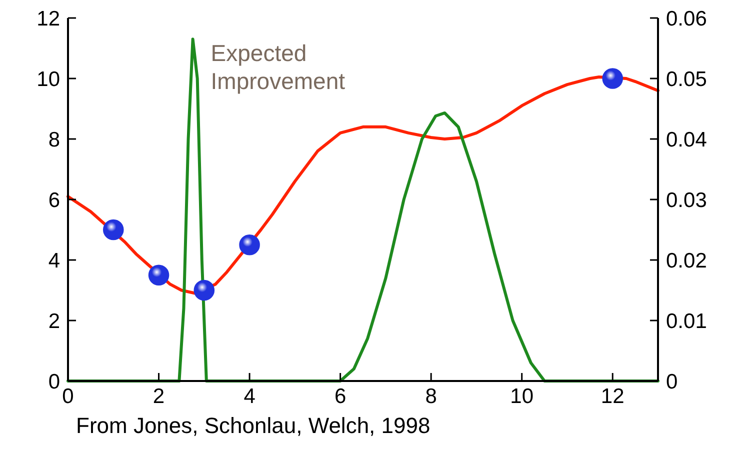 The height and width of the screenshot is (453, 729). Describe the element at coordinates (54, 200) in the screenshot. I see `y-tick-label: 6` at that location.